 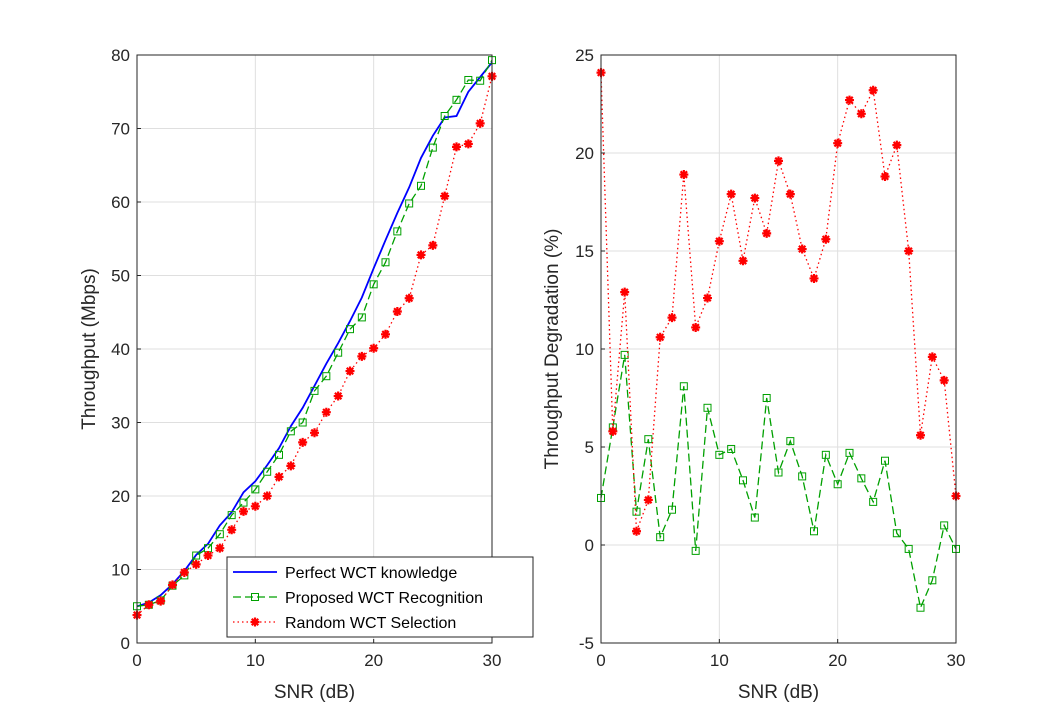 I want to click on chart1-ytick-label: 40, so click(x=120, y=349).